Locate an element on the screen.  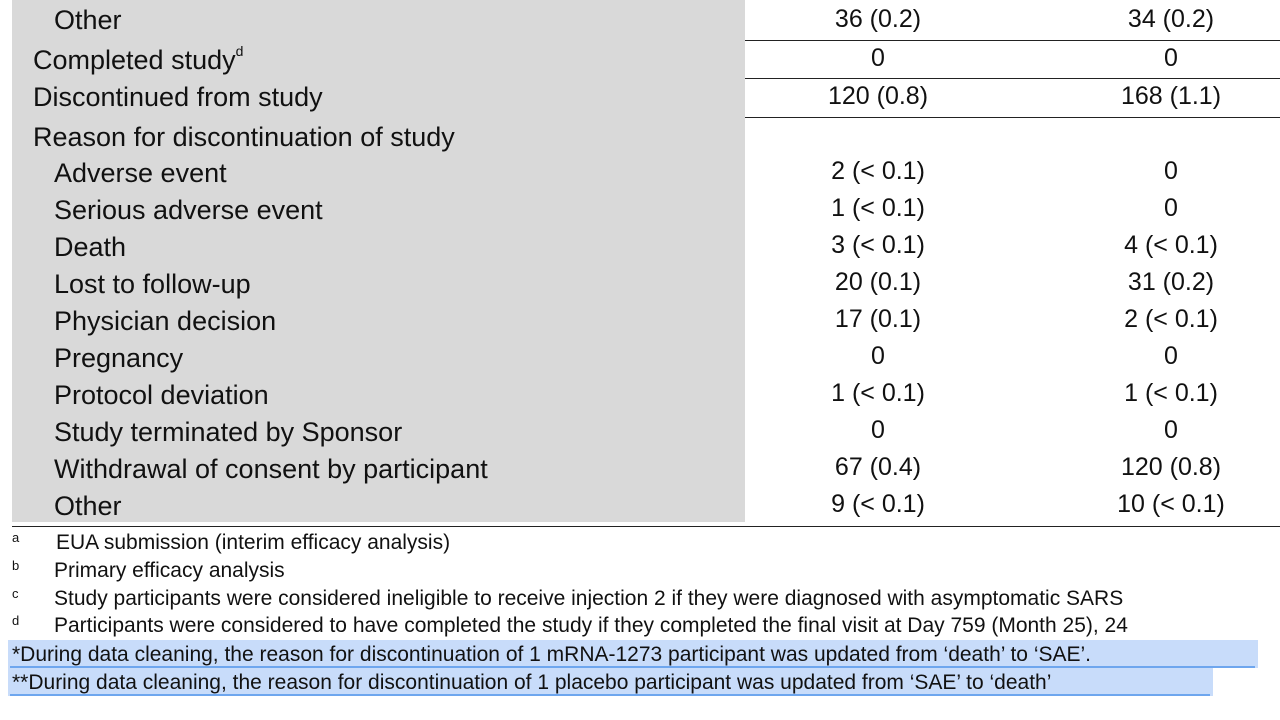
table-row: Completed studyd 0 0 is located at coordinates (646, 59).